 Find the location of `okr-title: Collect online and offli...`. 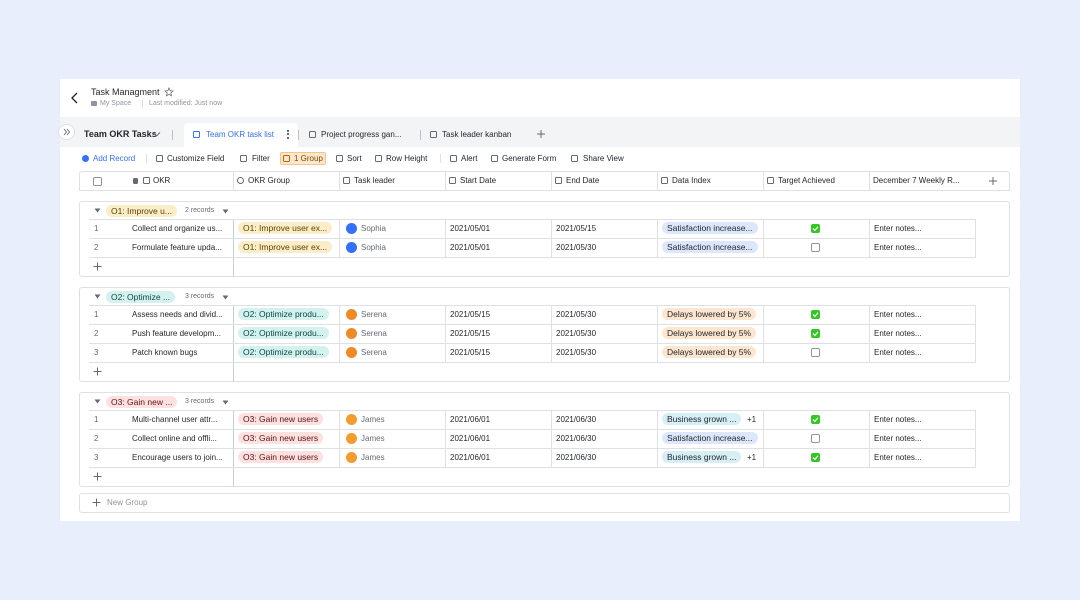

okr-title: Collect online and offli... is located at coordinates (174, 438).